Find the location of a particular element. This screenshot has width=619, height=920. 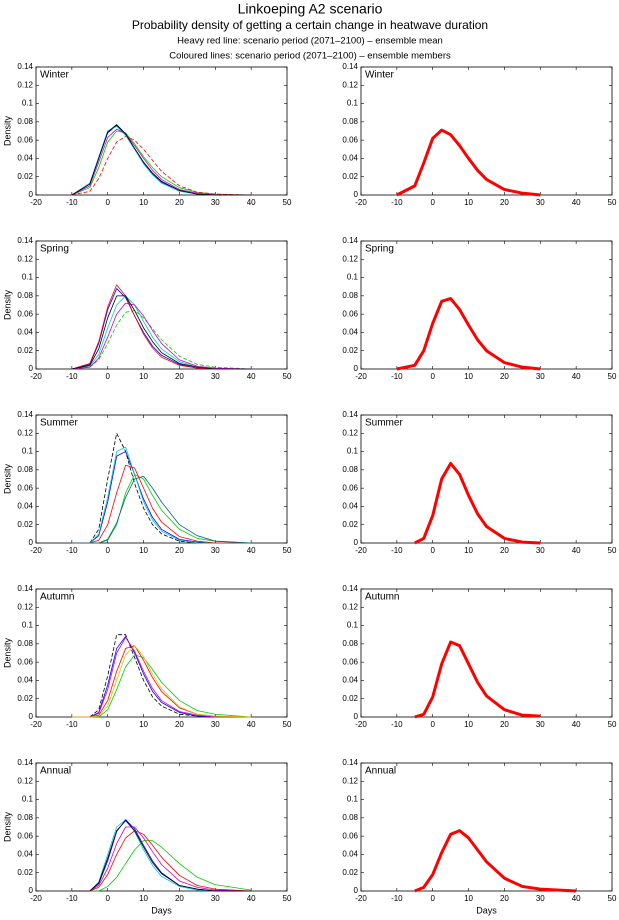

y-tick-label: 0.1 is located at coordinates (353, 799).